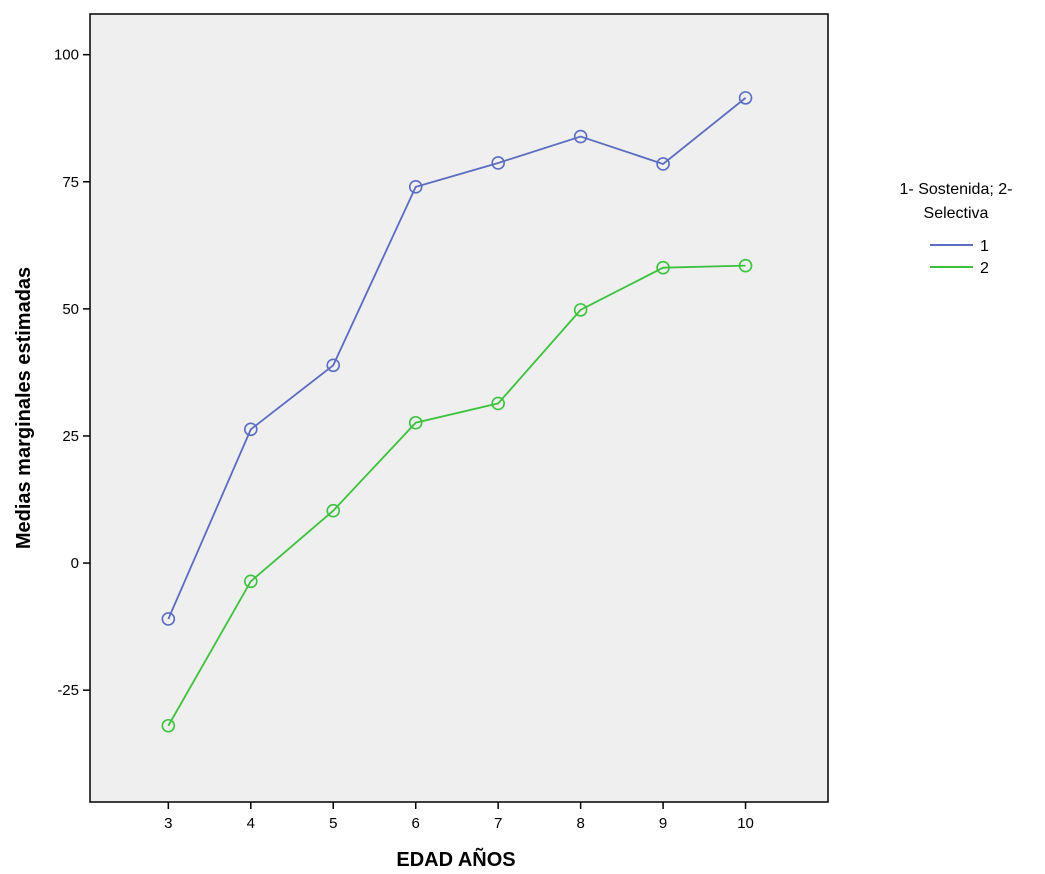  Describe the element at coordinates (984, 246) in the screenshot. I see `legend-label: 1` at that location.